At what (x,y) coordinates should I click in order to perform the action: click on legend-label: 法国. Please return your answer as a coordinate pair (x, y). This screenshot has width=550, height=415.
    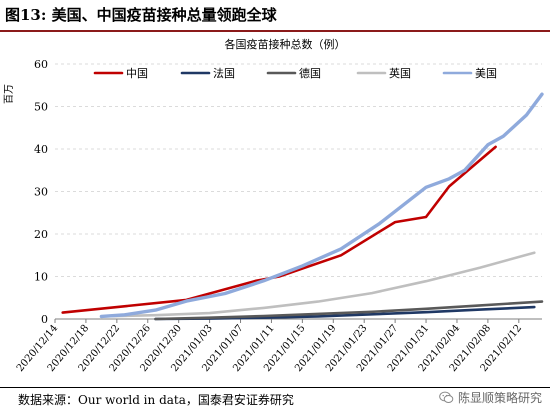
    Looking at the image, I should click on (224, 73).